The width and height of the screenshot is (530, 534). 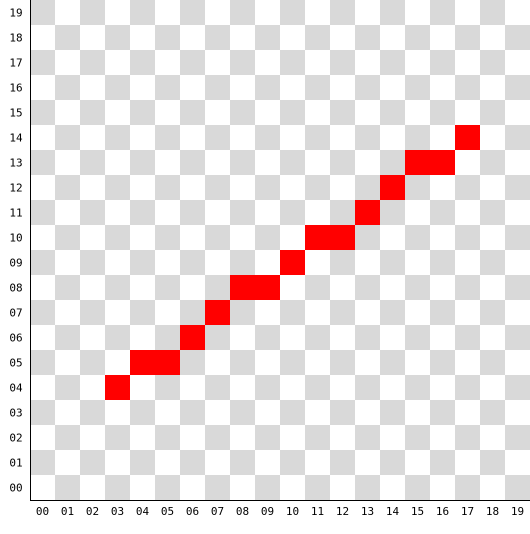 What do you see at coordinates (67, 511) in the screenshot?
I see `x-tick-label: 01` at bounding box center [67, 511].